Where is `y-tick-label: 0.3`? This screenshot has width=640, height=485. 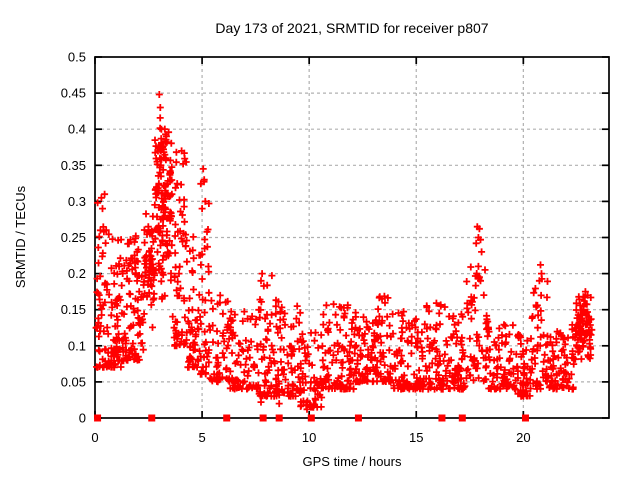
y-tick-label: 0.3 is located at coordinates (77, 201).